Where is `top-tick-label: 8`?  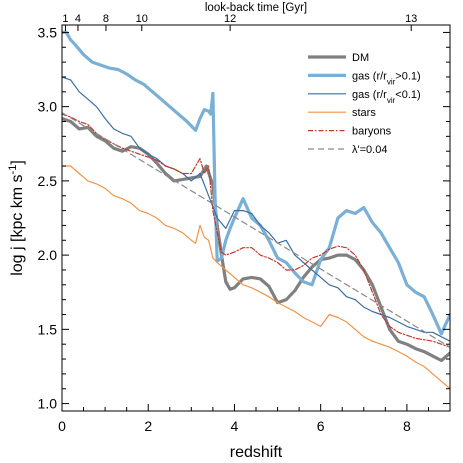 top-tick-label: 8 is located at coordinates (106, 19).